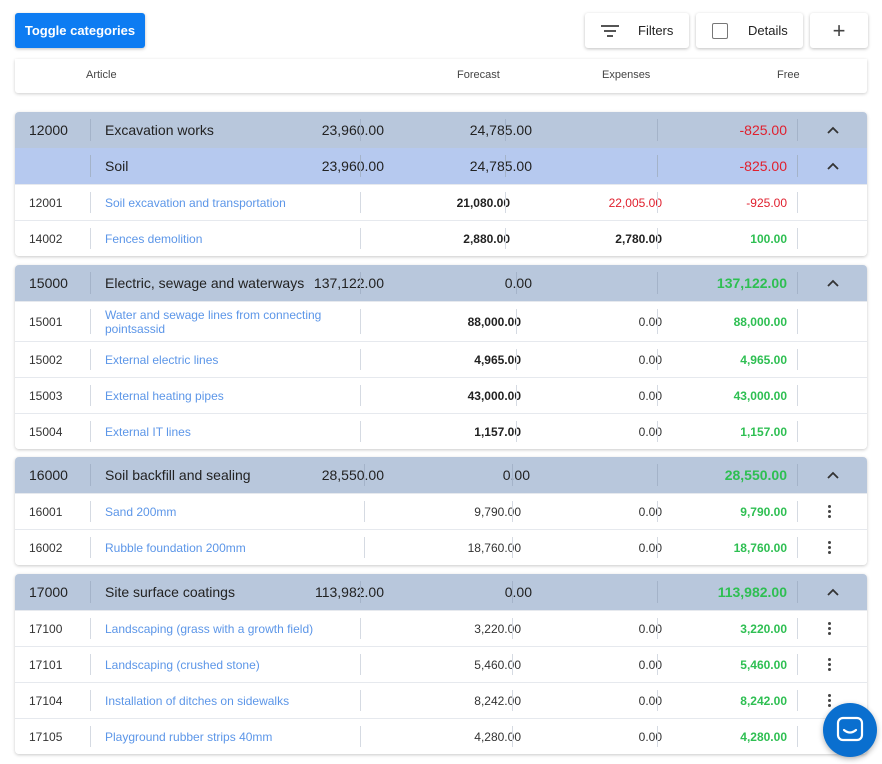 The width and height of the screenshot is (882, 764). Describe the element at coordinates (182, 664) in the screenshot. I see `item-link: Landscaping (crushed stone)` at that location.